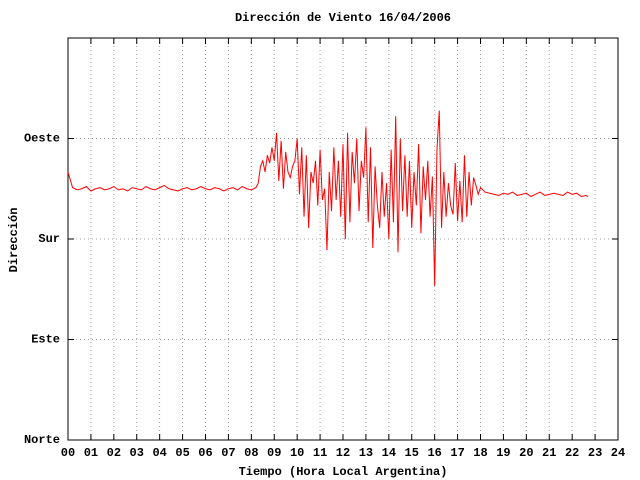 This screenshot has height=480, width=640. Describe the element at coordinates (595, 453) in the screenshot. I see `x-tick-label: 23` at that location.